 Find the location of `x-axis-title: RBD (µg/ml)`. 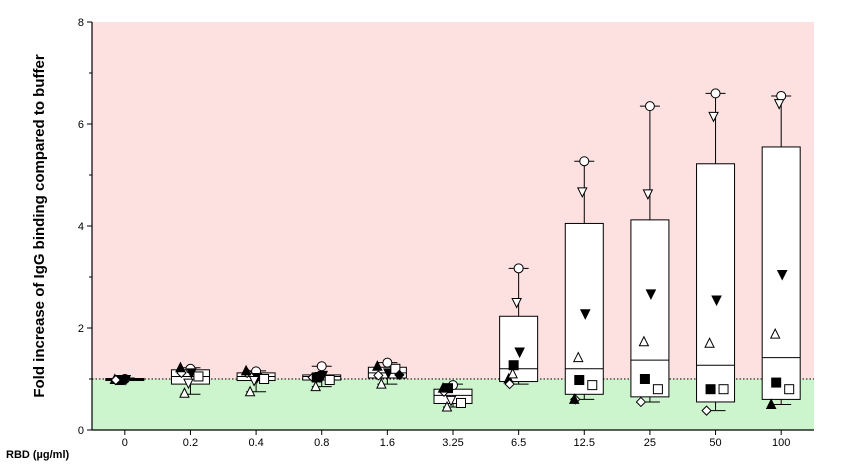

x-axis-title: RBD (µg/ml) is located at coordinates (38, 455).